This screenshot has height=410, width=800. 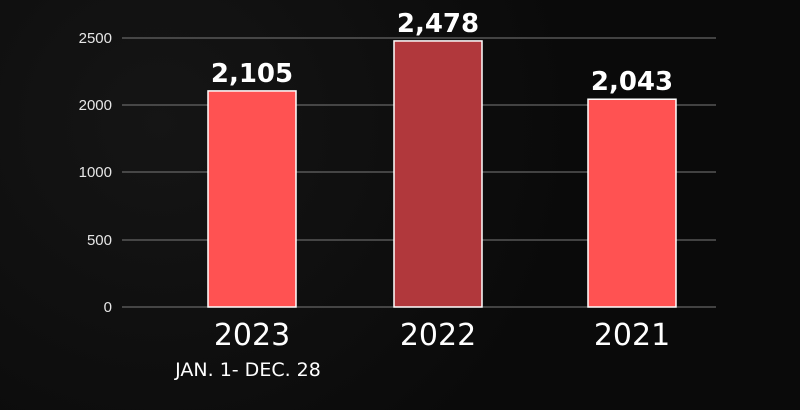 What do you see at coordinates (95, 38) in the screenshot?
I see `y-tick-label: 2500` at bounding box center [95, 38].